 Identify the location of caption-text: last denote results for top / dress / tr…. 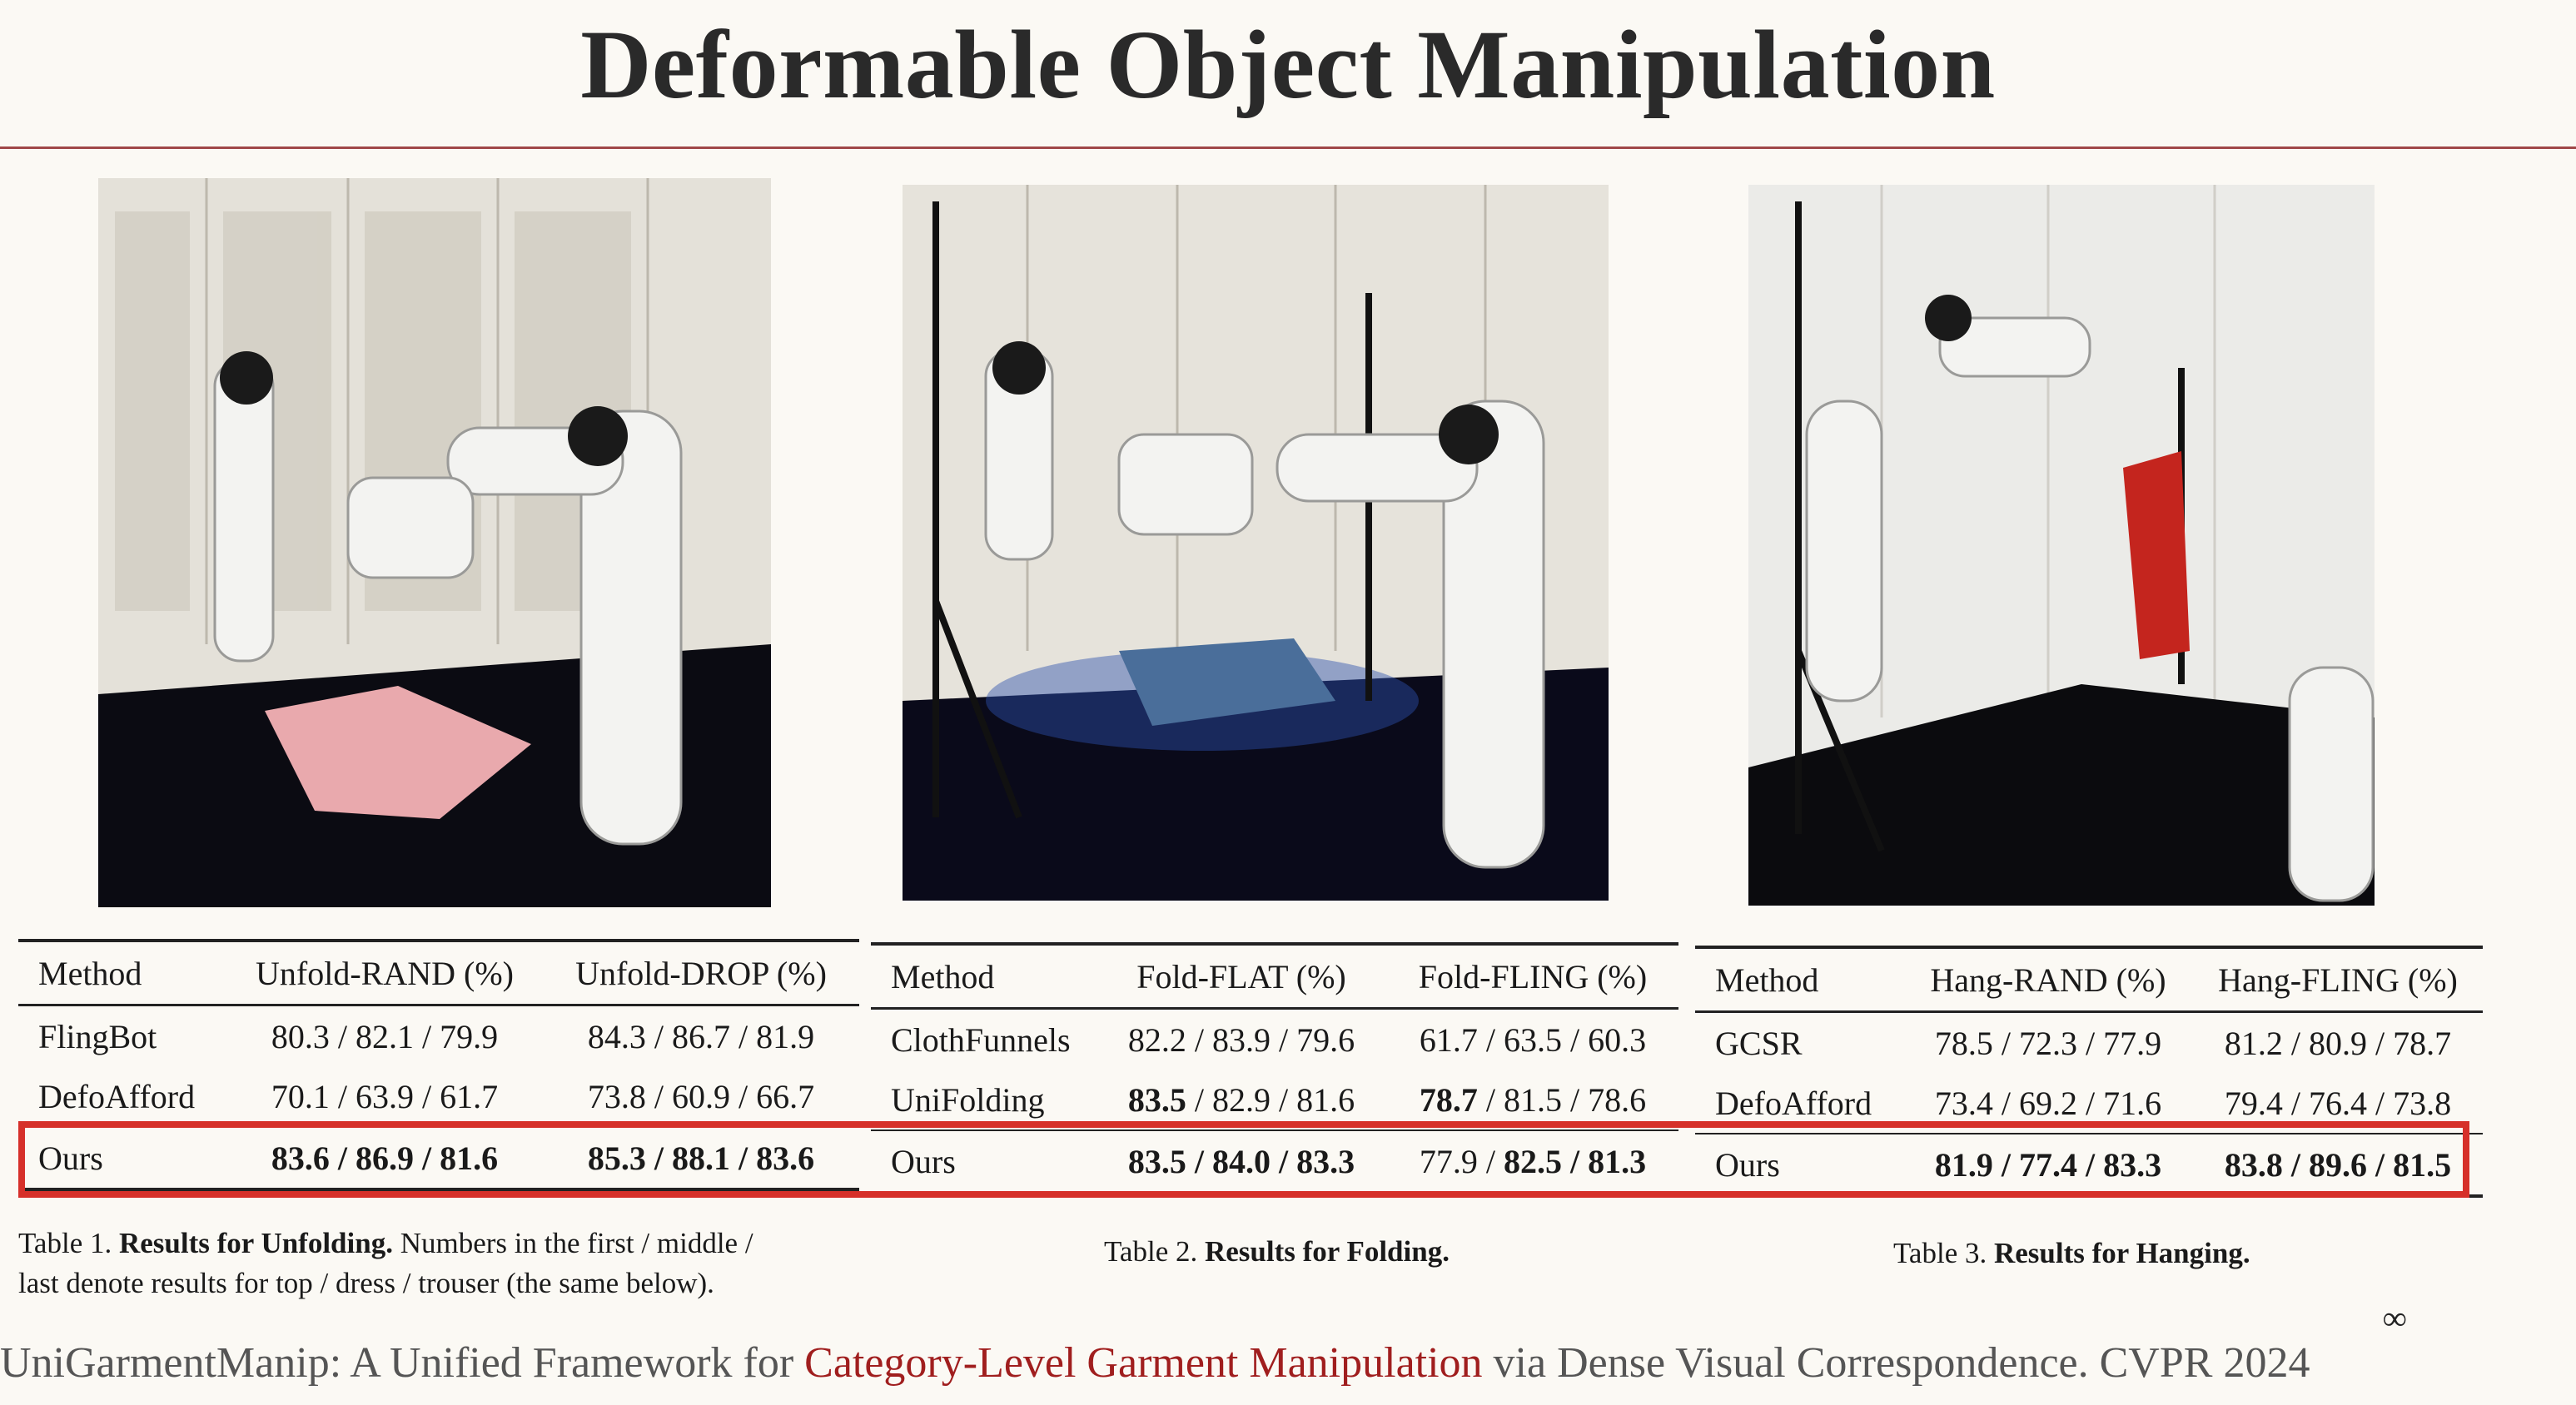
(366, 1283).